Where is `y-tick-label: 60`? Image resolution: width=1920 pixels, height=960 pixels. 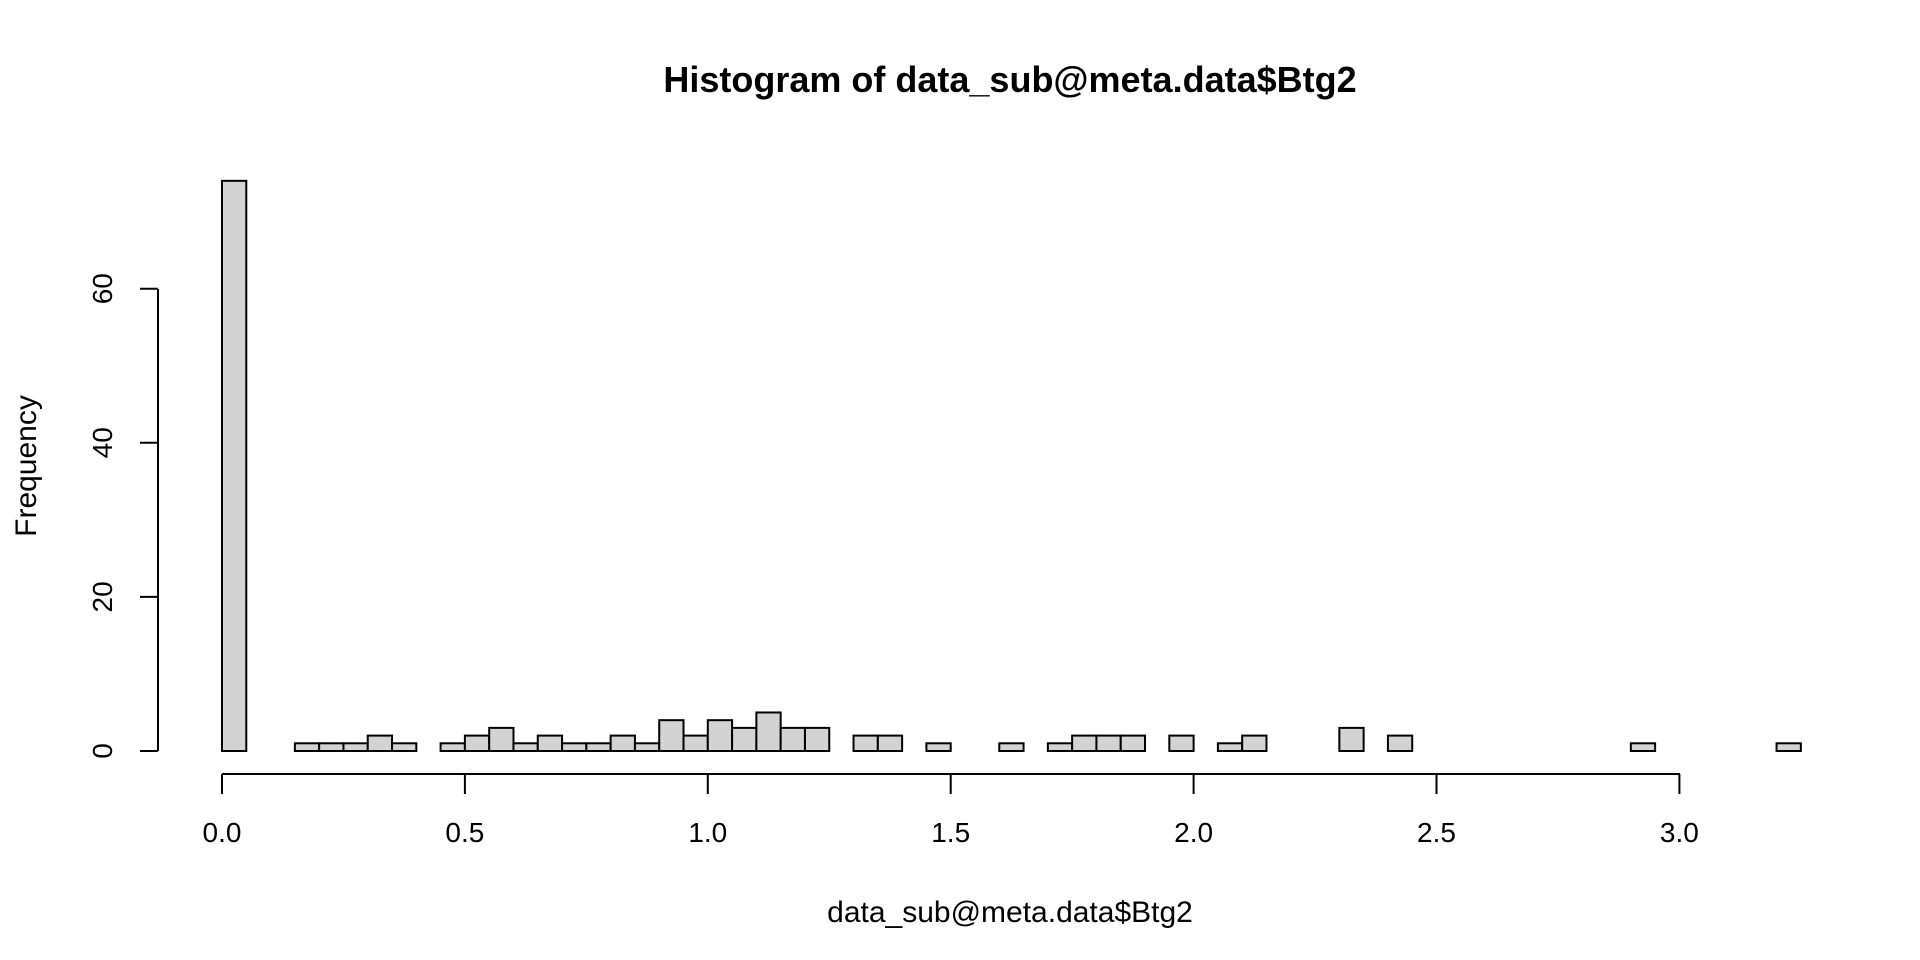 y-tick-label: 60 is located at coordinates (102, 288).